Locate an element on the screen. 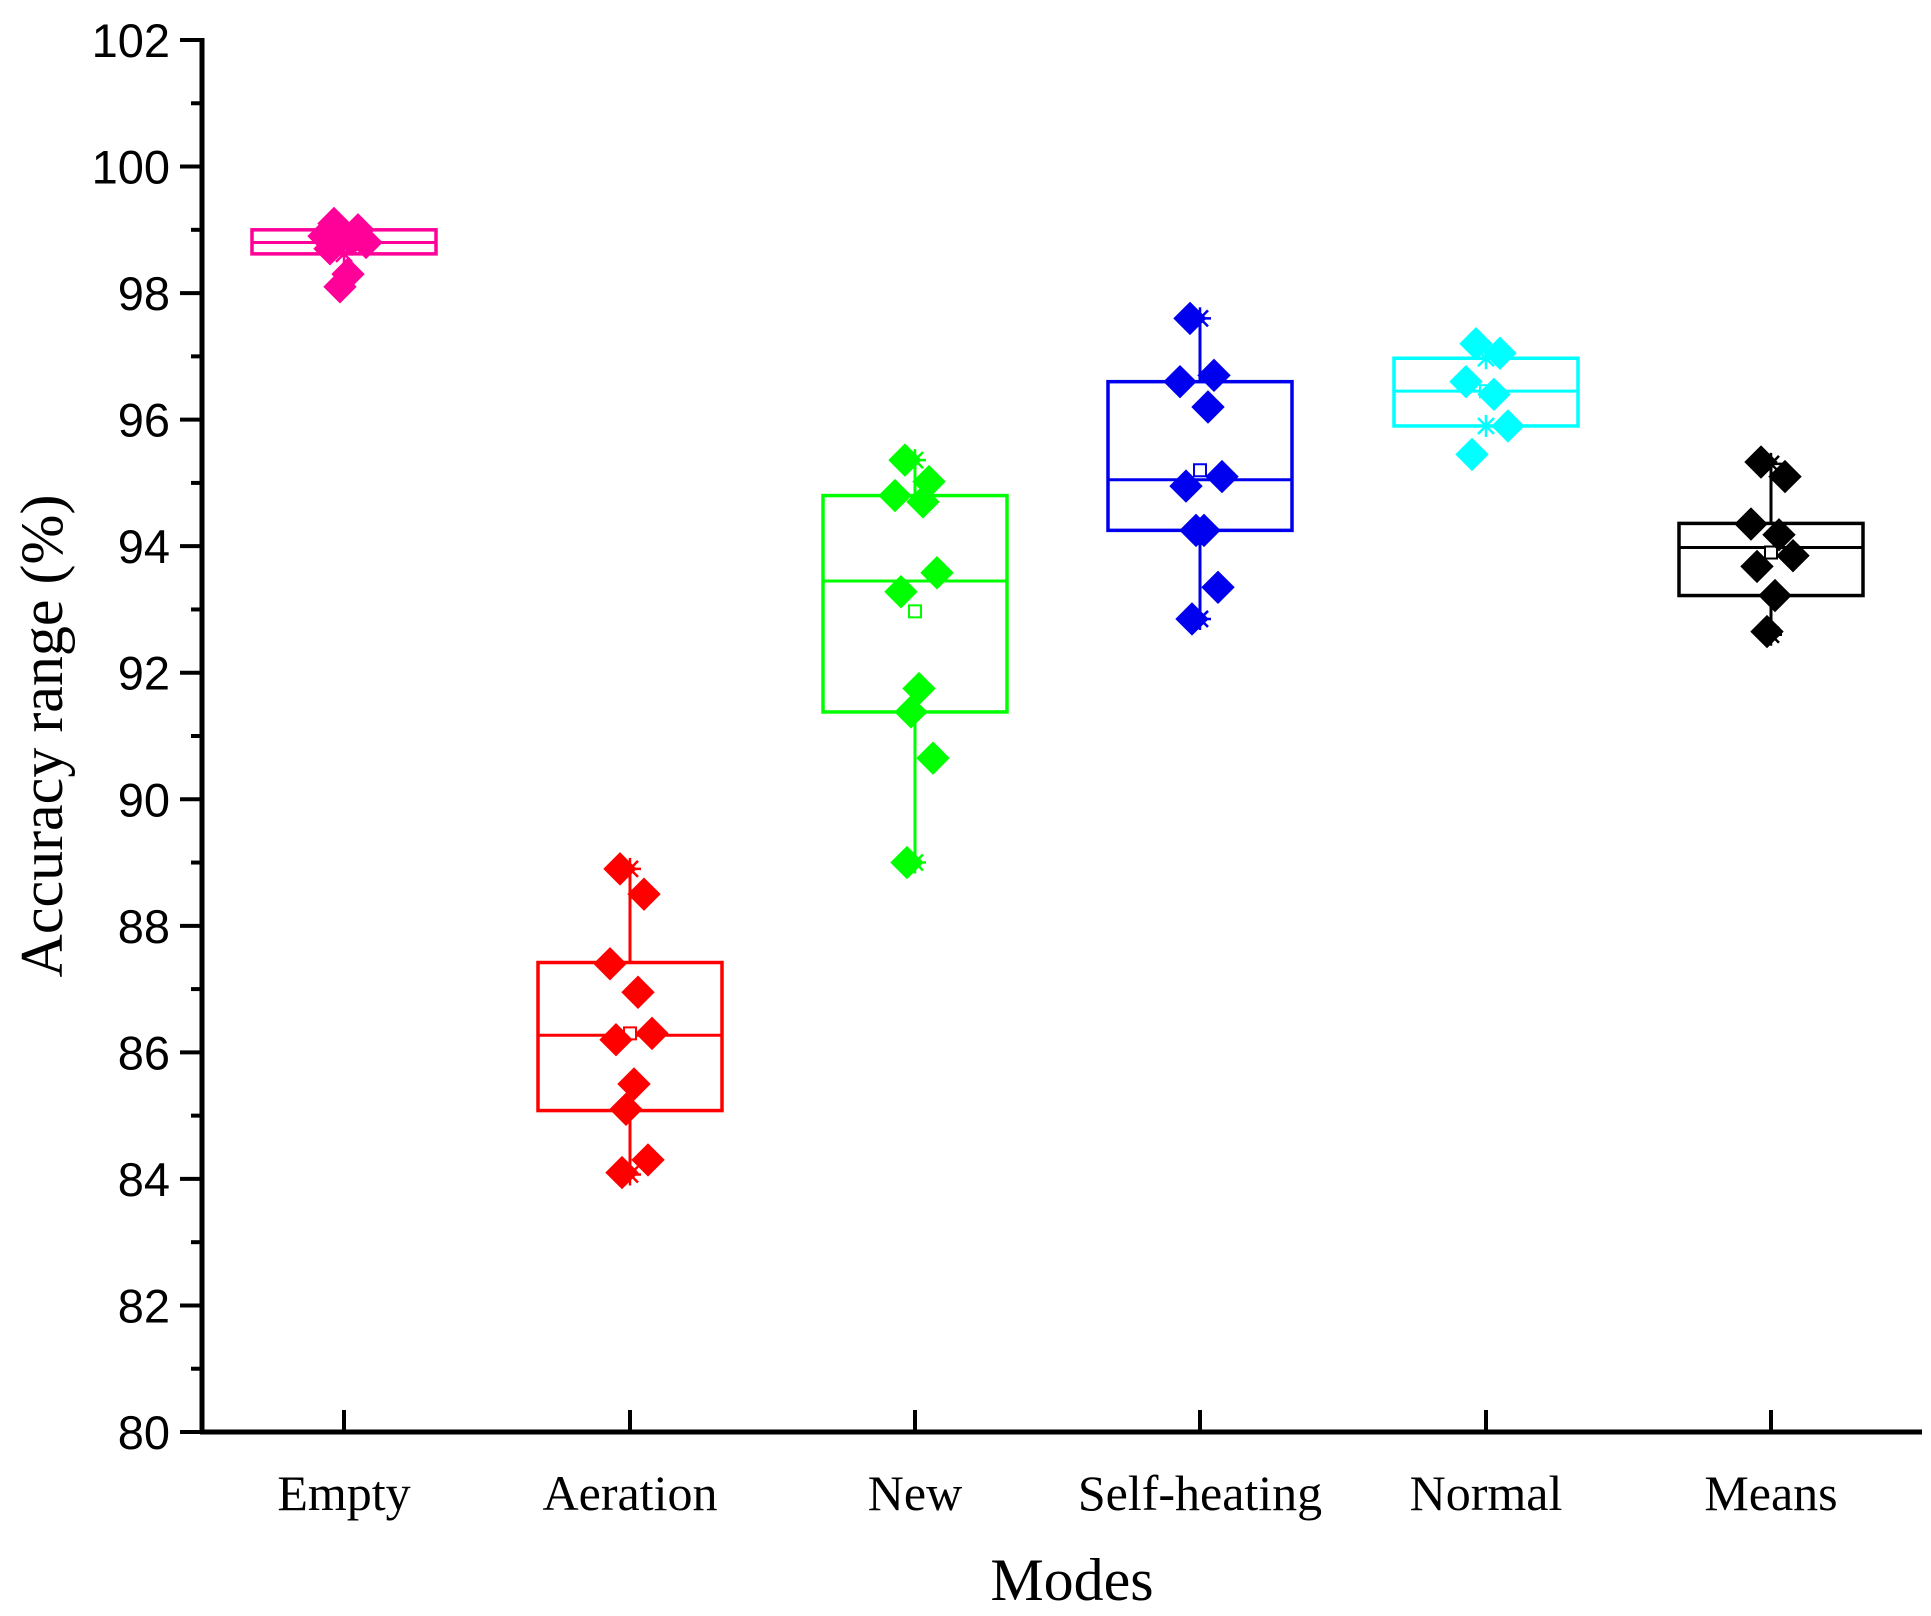 Image resolution: width=1931 pixels, height=1616 pixels. box-group-normal is located at coordinates (1486, 399).